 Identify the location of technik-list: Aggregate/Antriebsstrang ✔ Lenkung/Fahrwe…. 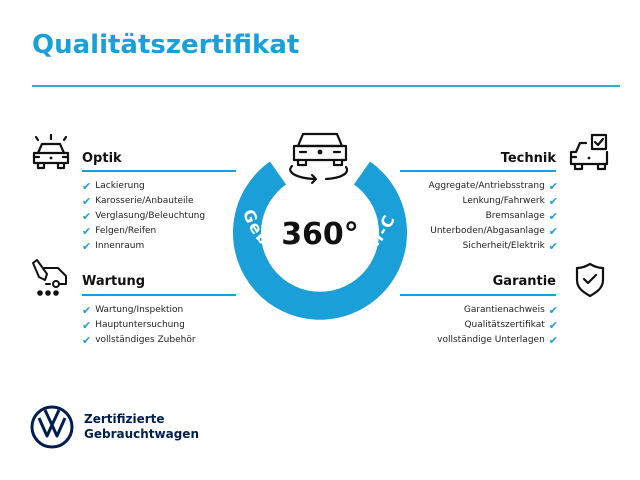
(493, 216).